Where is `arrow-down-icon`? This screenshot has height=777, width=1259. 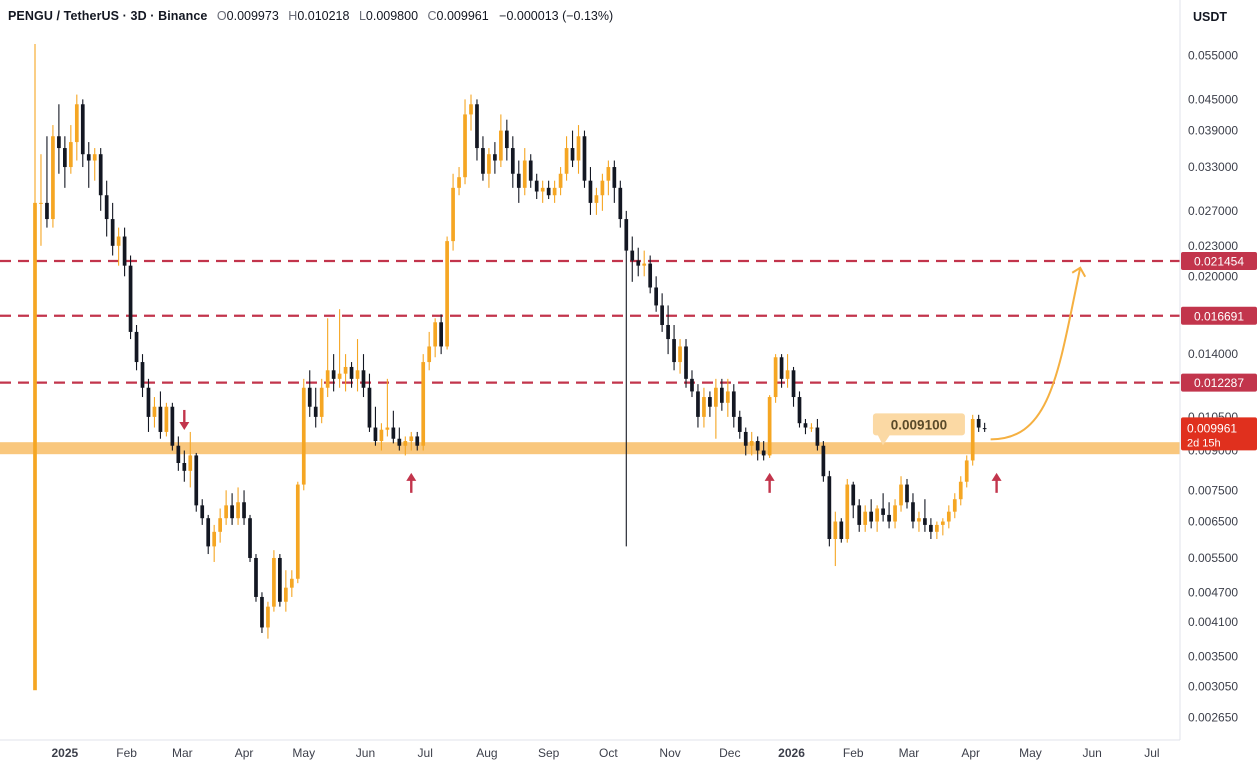
arrow-down-icon is located at coordinates (184, 419).